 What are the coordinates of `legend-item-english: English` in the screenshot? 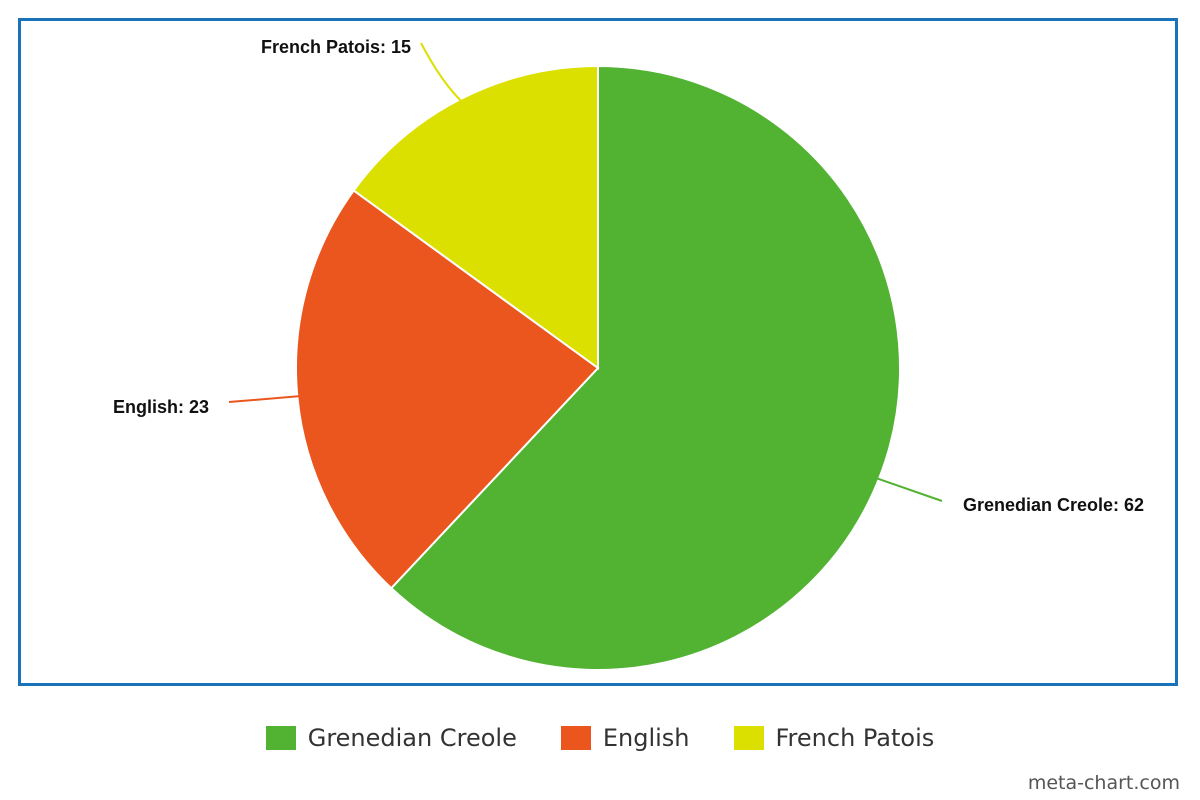 It's located at (625, 738).